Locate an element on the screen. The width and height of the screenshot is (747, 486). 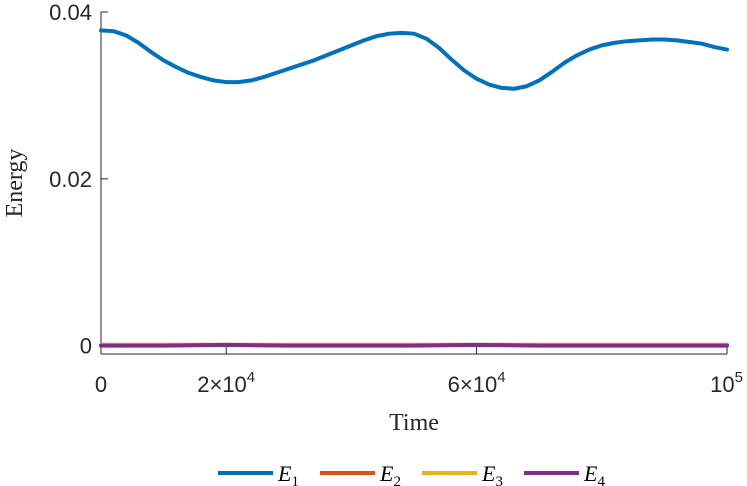
x-tick-label: 2×10⁴ is located at coordinates (226, 383).